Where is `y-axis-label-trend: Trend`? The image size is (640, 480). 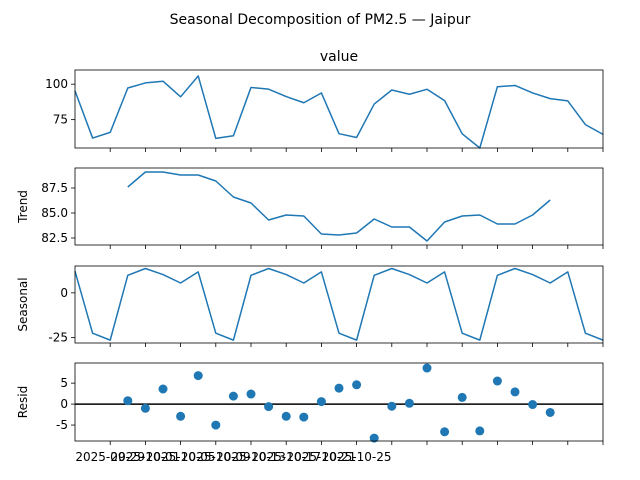
y-axis-label-trend: Trend is located at coordinates (23, 207).